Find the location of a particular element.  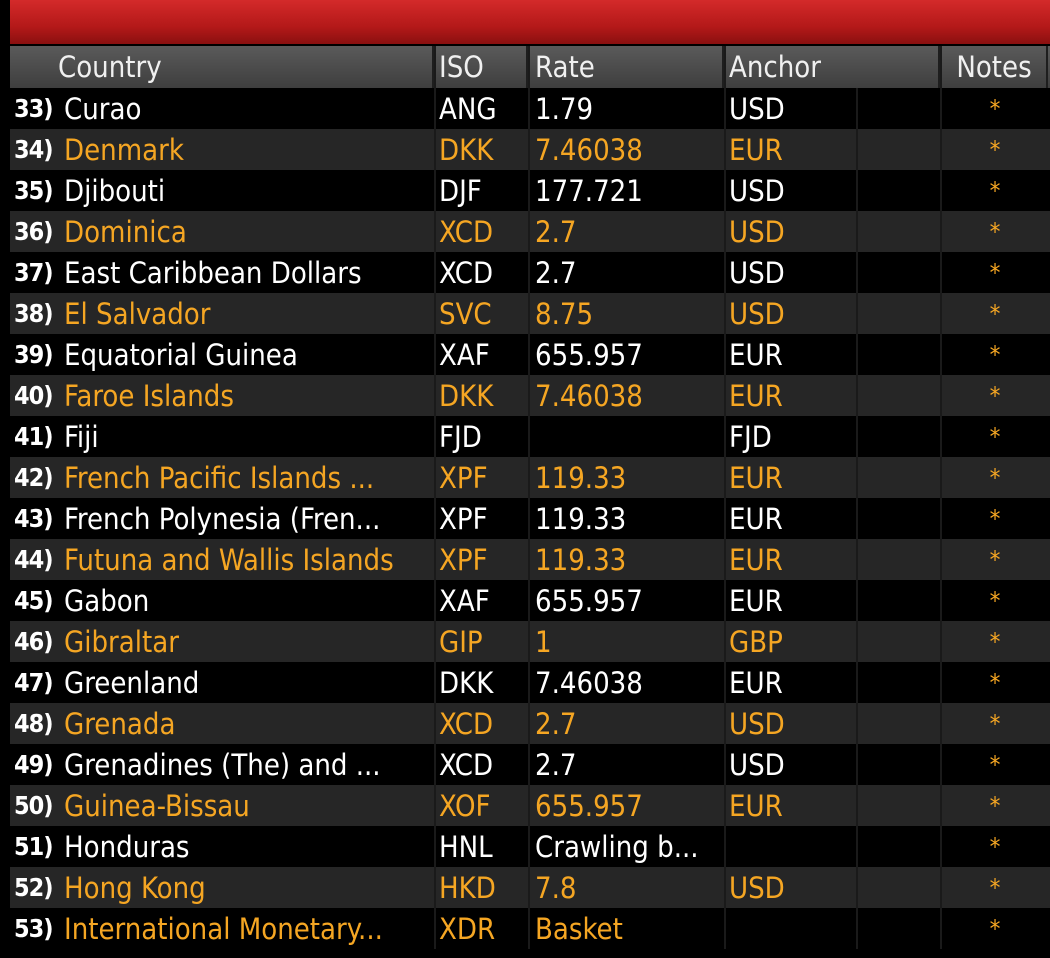

table-row: 45) Gabon XAF 655.957 EUR * is located at coordinates (530, 600).